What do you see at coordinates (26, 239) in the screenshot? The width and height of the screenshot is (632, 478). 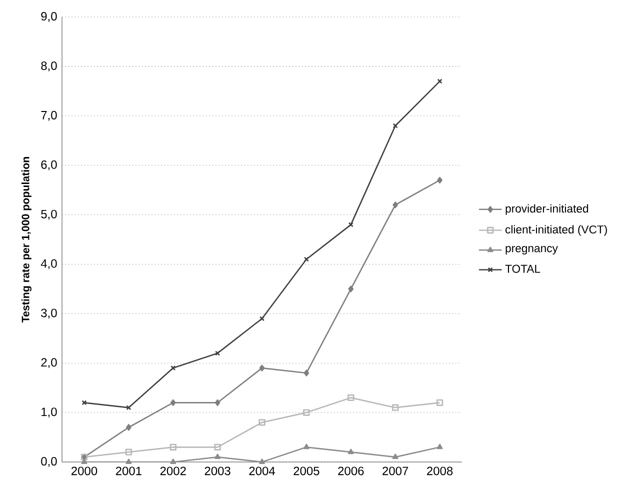 I see `y-axis-title: Testing rate per 1,000 population` at bounding box center [26, 239].